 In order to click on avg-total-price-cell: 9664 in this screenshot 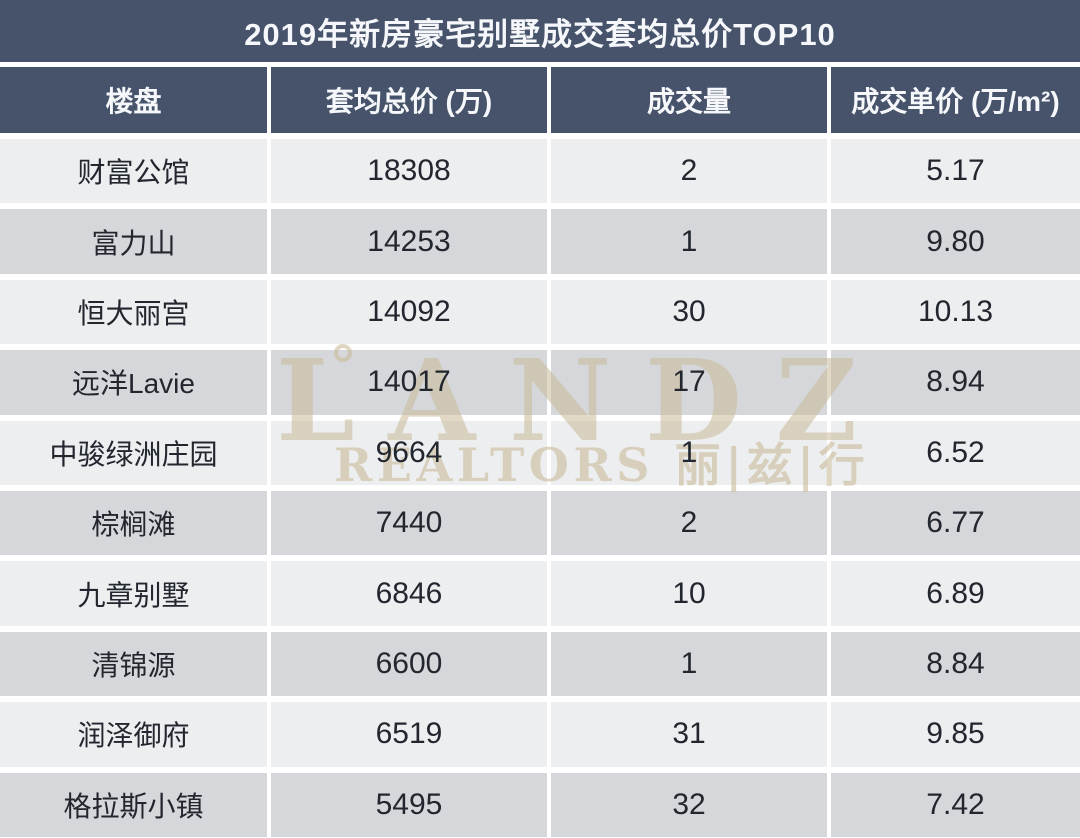, I will do `click(409, 452)`.